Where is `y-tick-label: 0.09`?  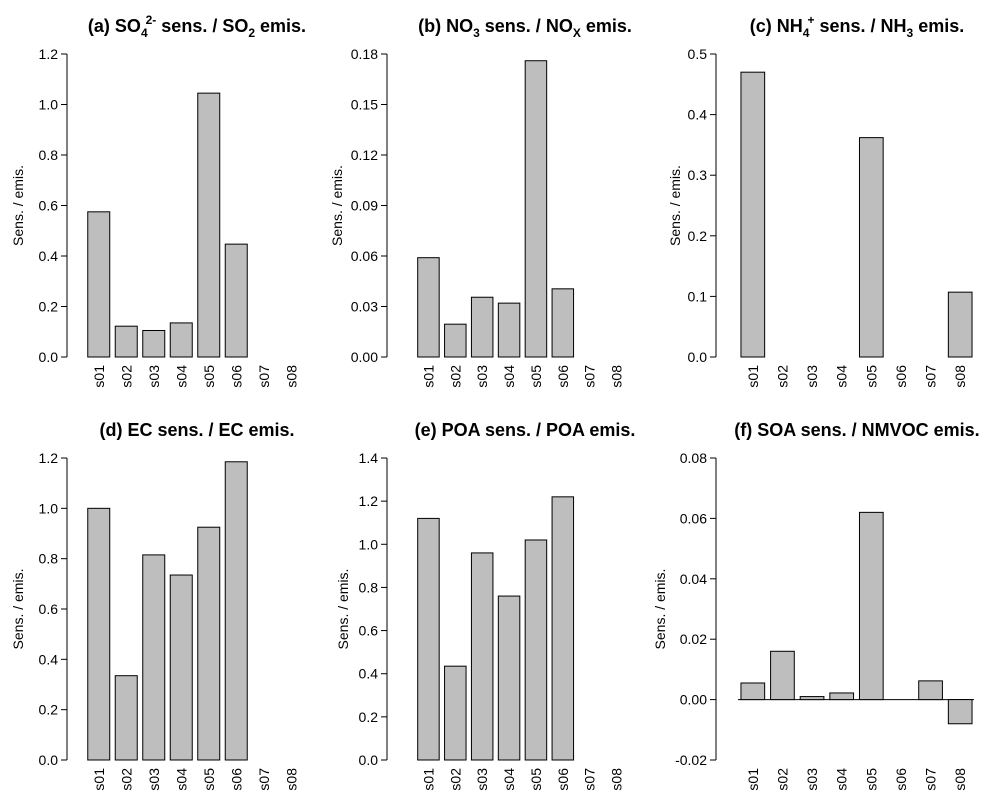 y-tick-label: 0.09 is located at coordinates (364, 206).